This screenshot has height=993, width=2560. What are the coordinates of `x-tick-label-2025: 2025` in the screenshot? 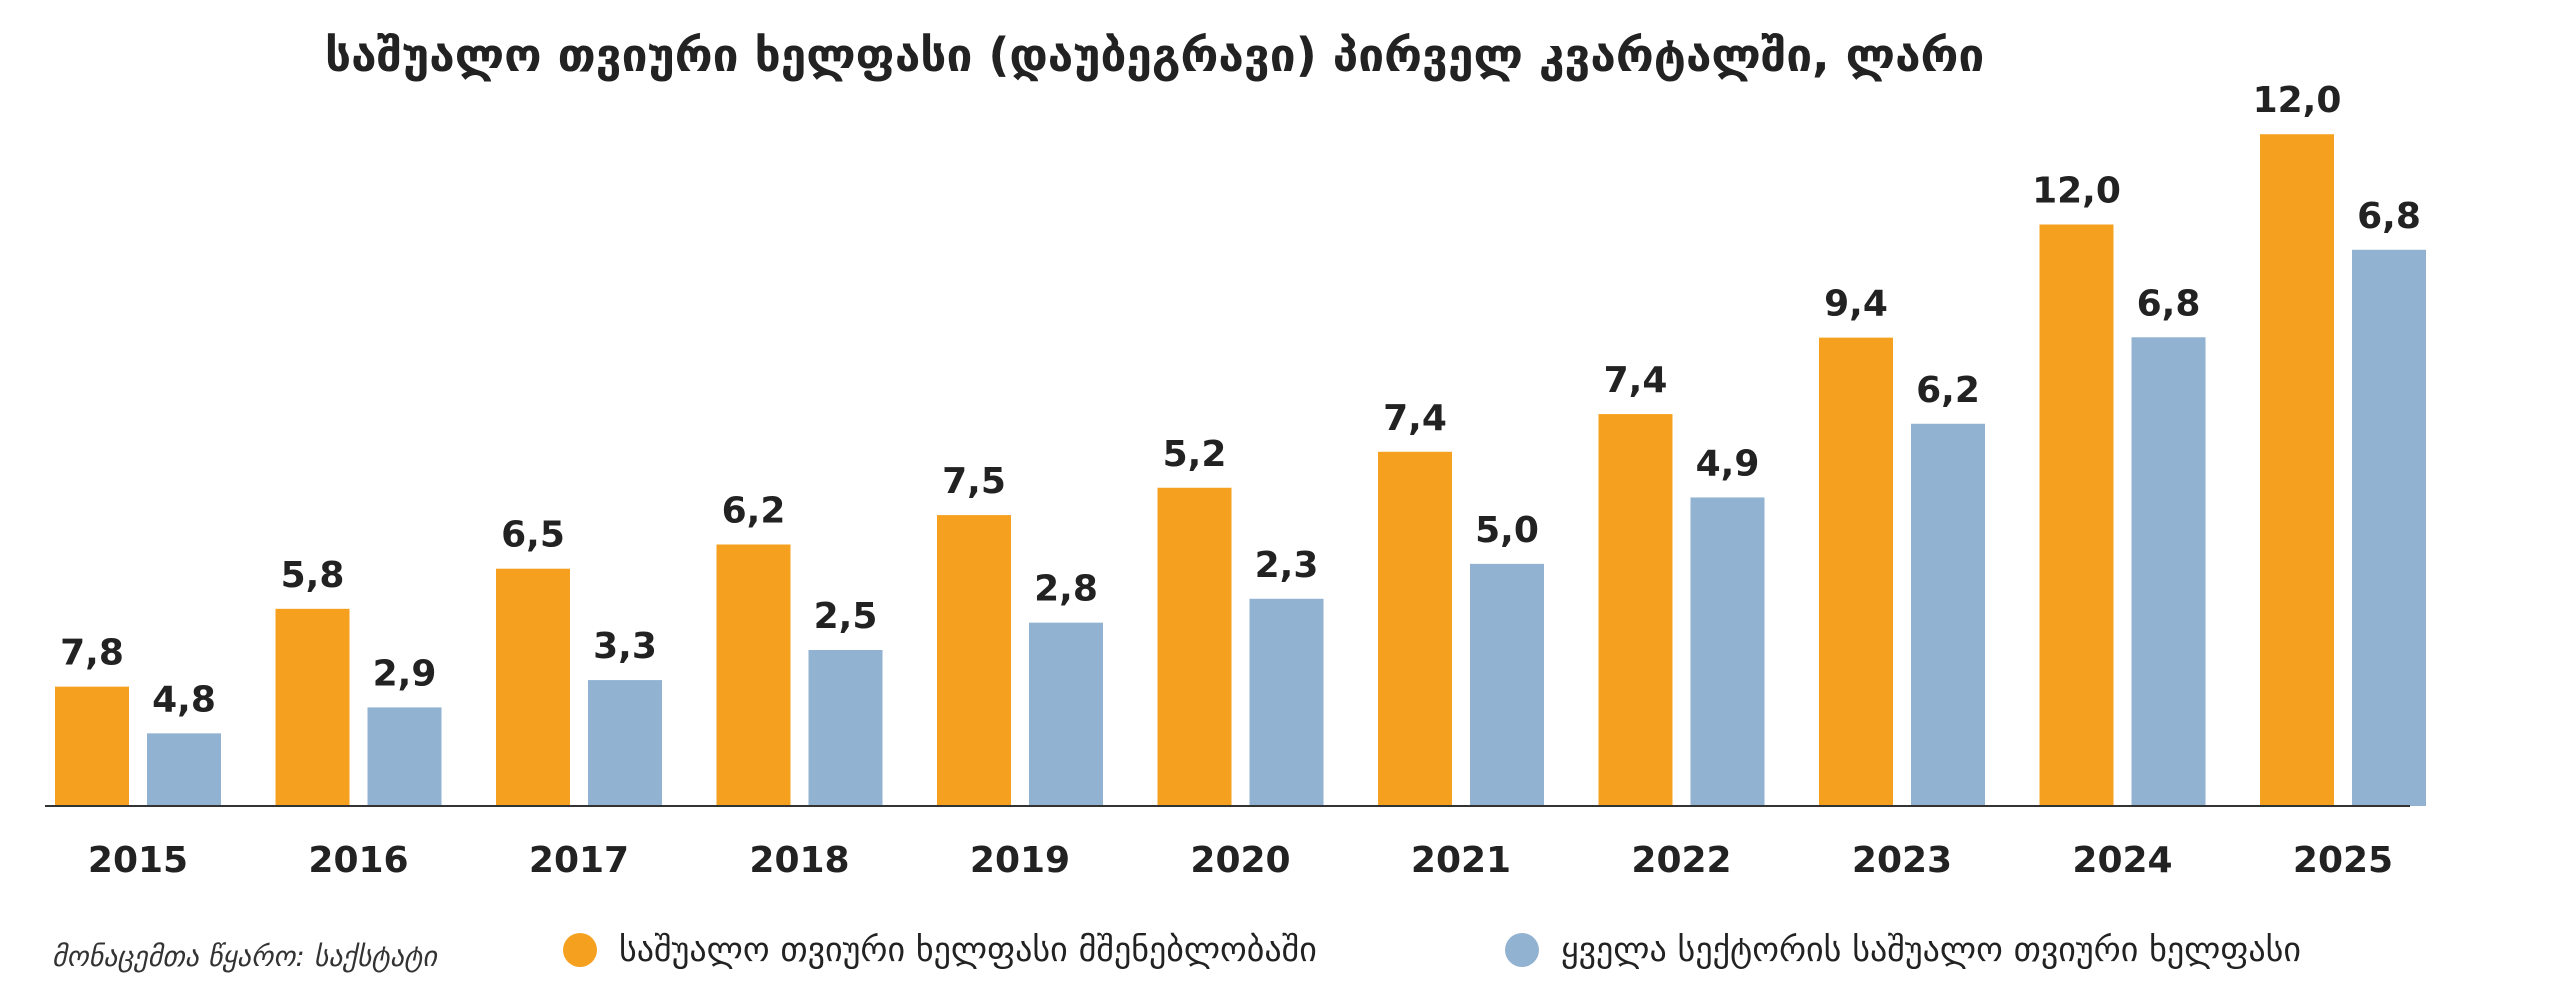 It's located at (2343, 860).